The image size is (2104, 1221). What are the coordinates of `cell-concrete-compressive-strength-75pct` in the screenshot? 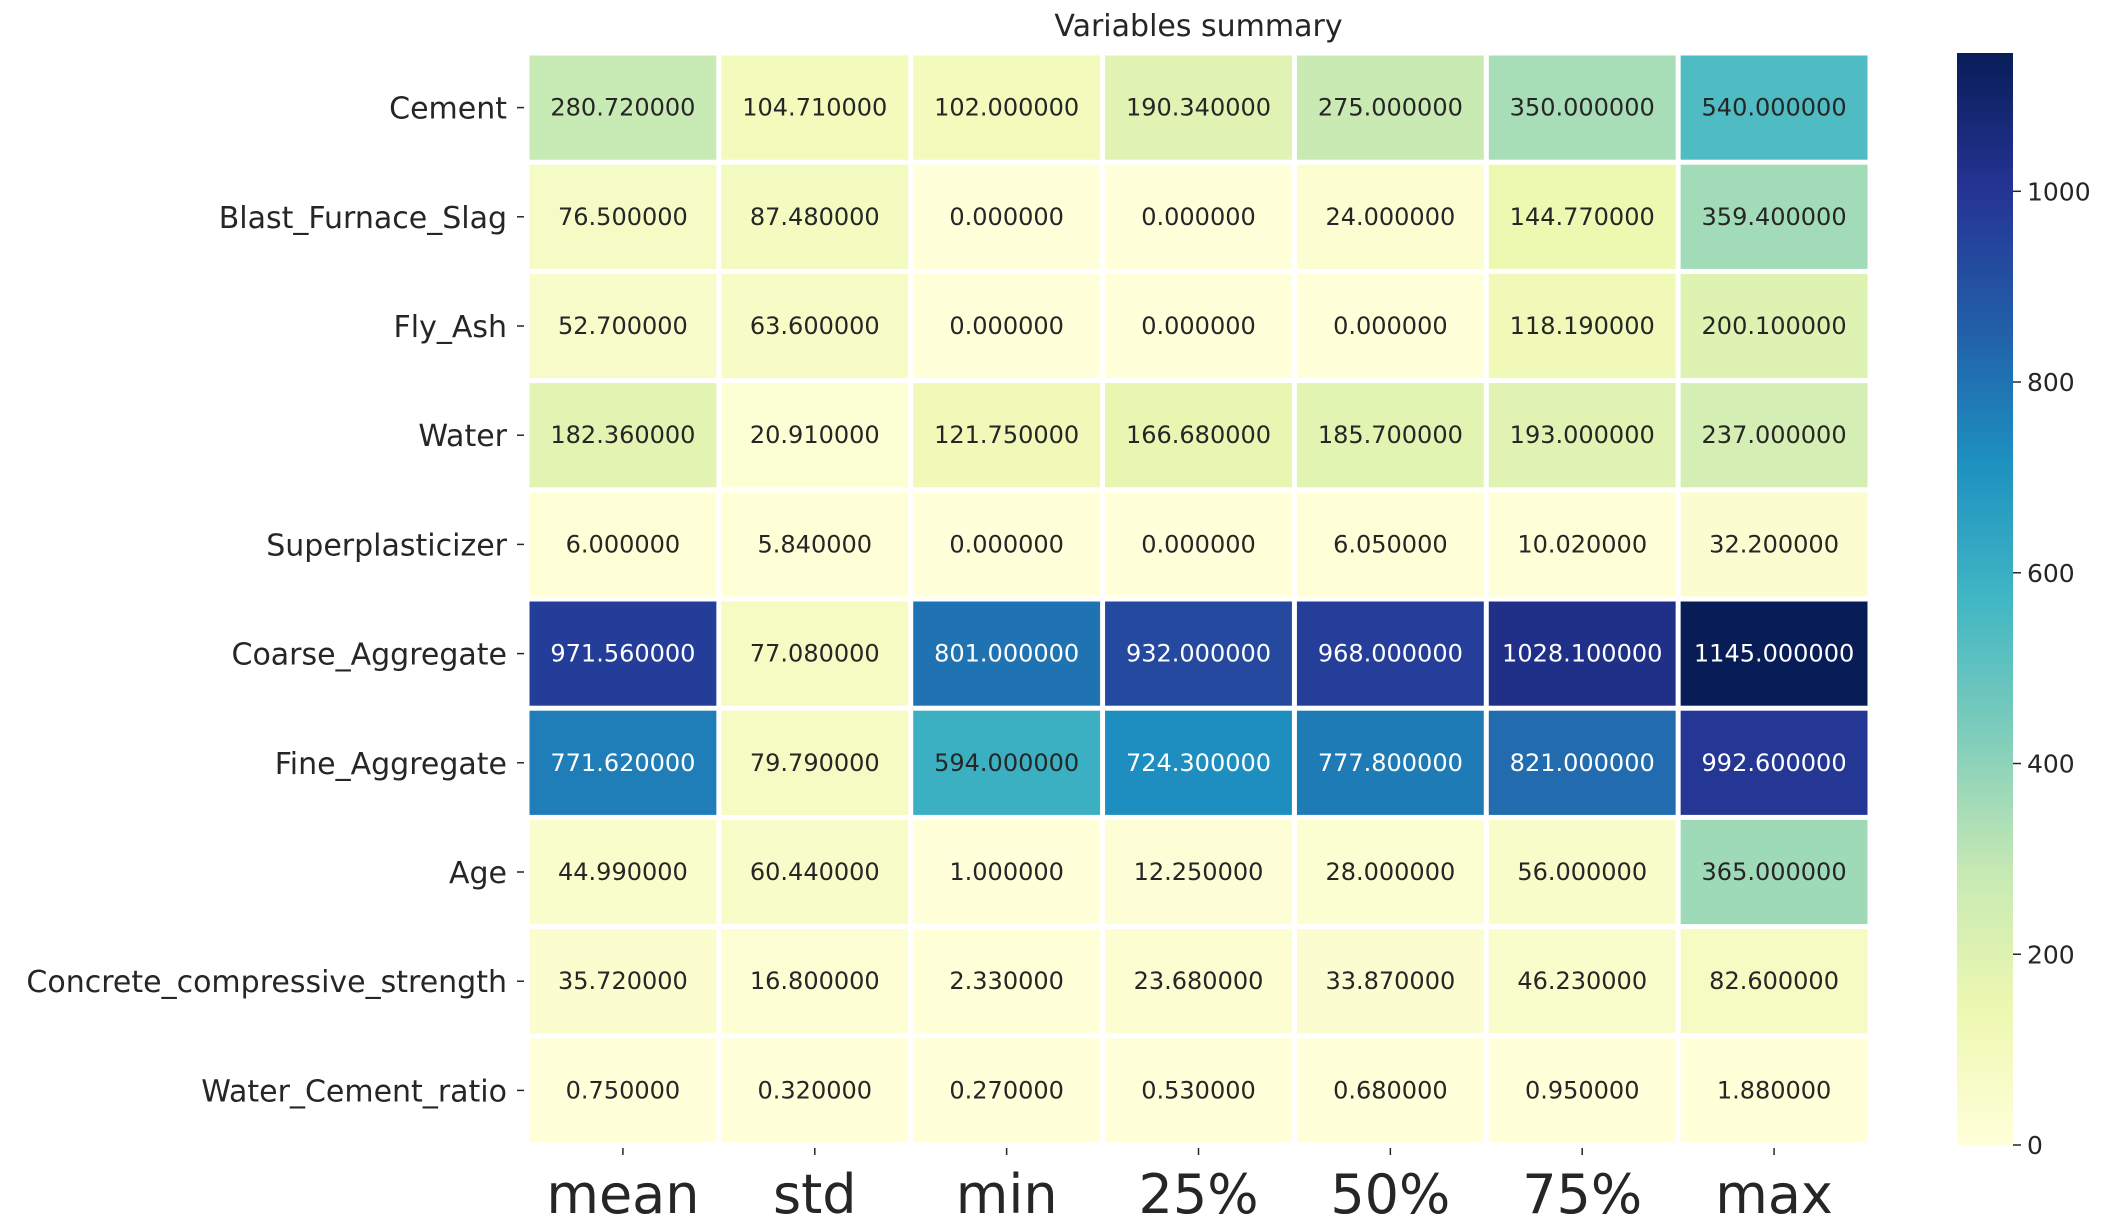 It's located at (1582, 981).